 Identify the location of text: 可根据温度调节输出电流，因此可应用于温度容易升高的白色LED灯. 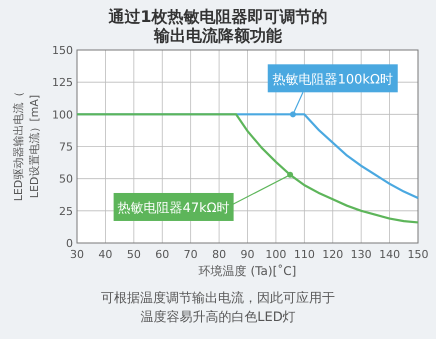
(218, 307).